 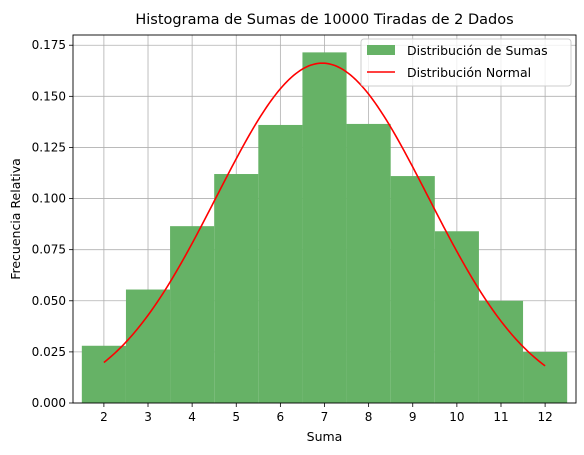 I want to click on x-tick-label: 3, so click(x=148, y=417).